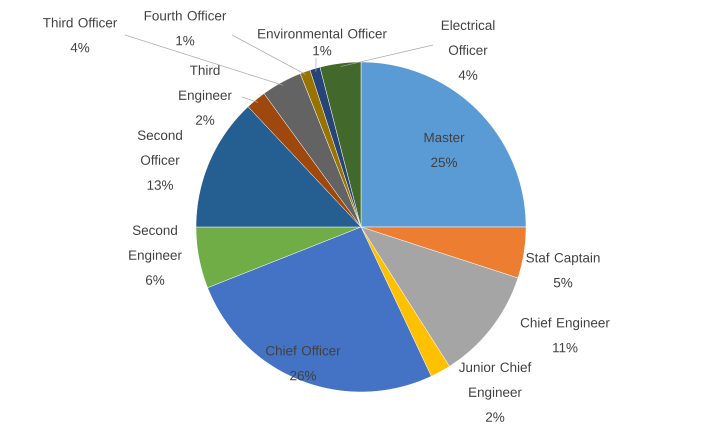 Image resolution: width=703 pixels, height=438 pixels. Describe the element at coordinates (322, 33) in the screenshot. I see `slice-label: Environmental Officer` at that location.